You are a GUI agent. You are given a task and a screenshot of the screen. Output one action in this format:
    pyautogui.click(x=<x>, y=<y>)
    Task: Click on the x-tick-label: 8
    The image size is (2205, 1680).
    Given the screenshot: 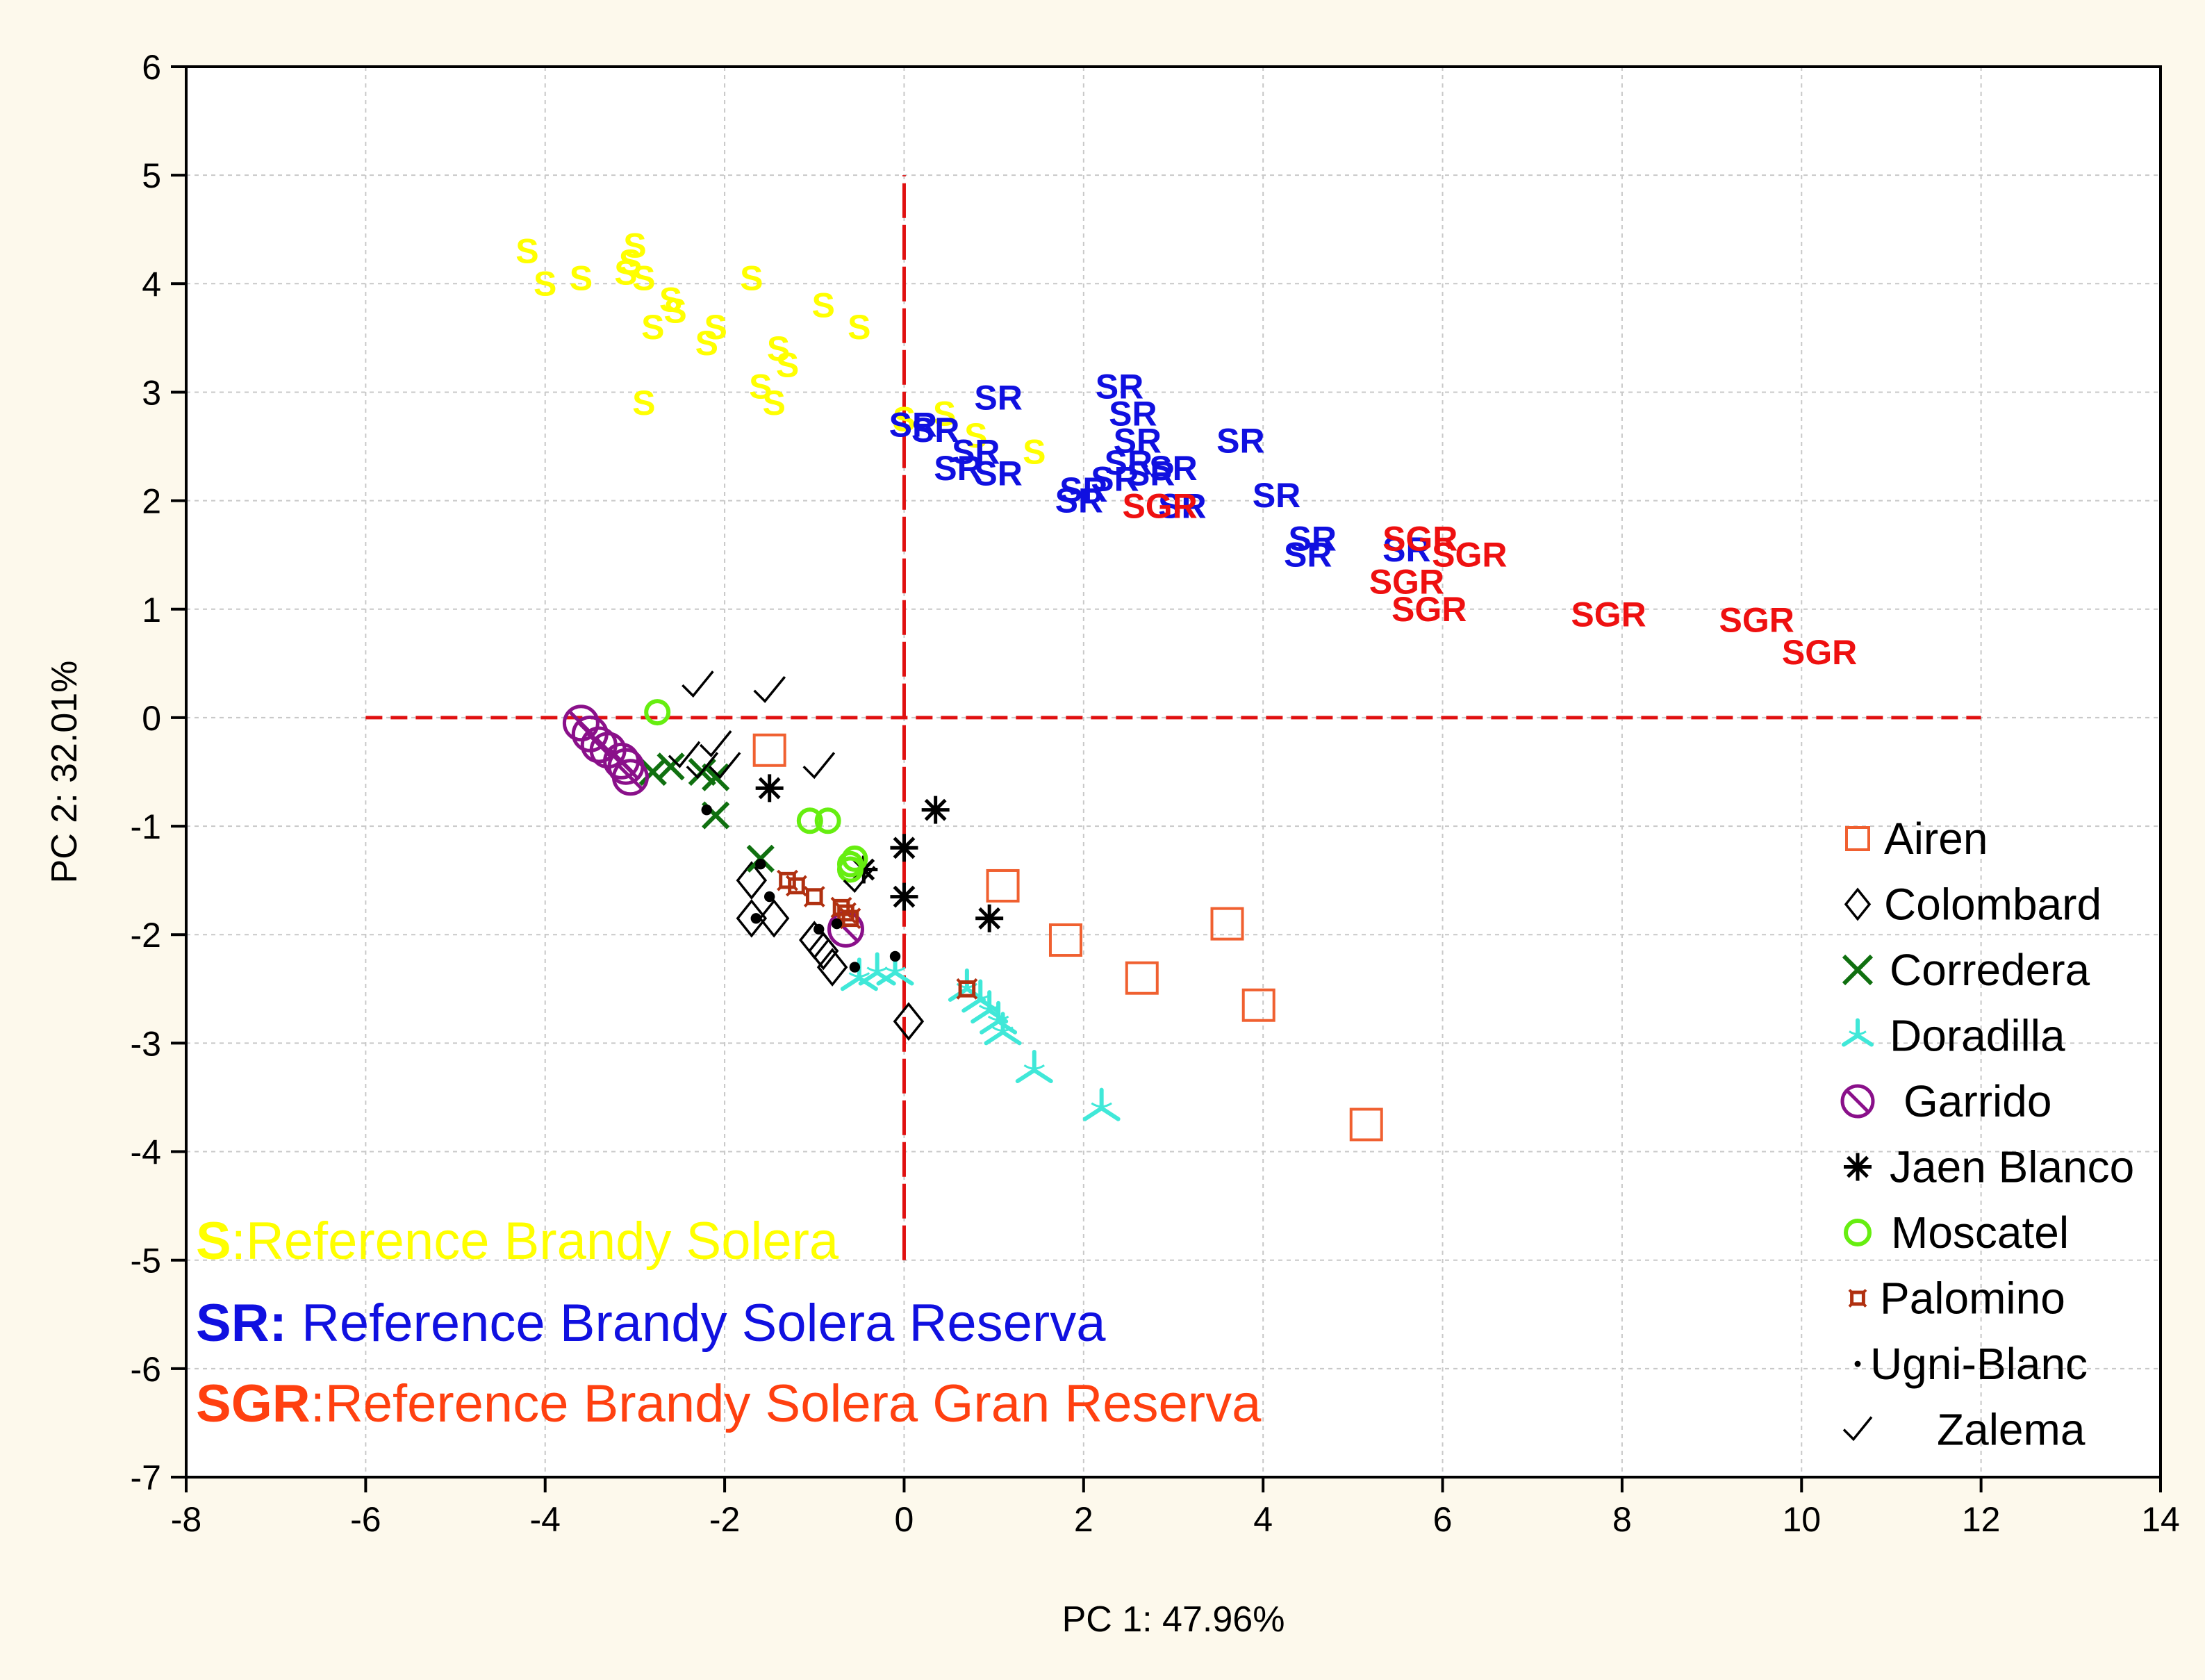 What is the action you would take?
    pyautogui.click(x=1622, y=1519)
    